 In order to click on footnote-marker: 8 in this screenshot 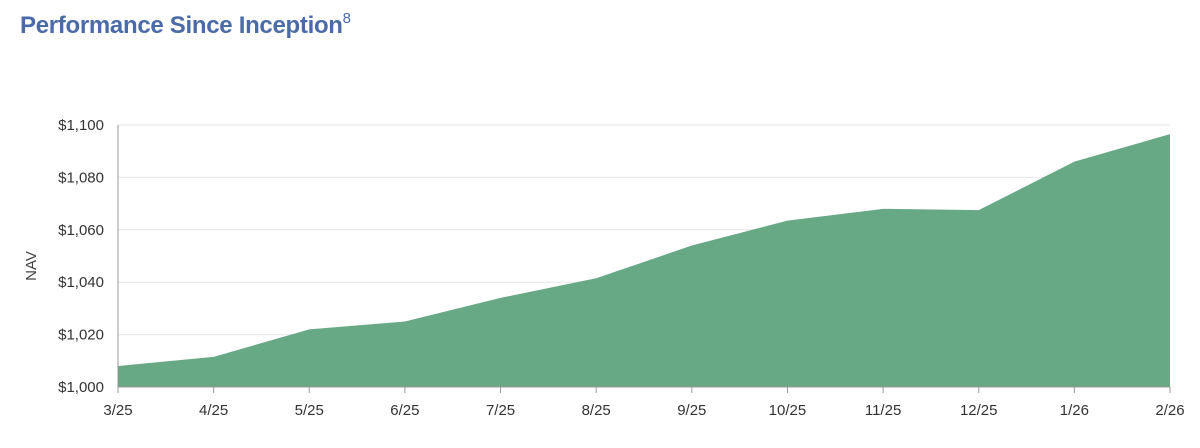, I will do `click(347, 18)`.